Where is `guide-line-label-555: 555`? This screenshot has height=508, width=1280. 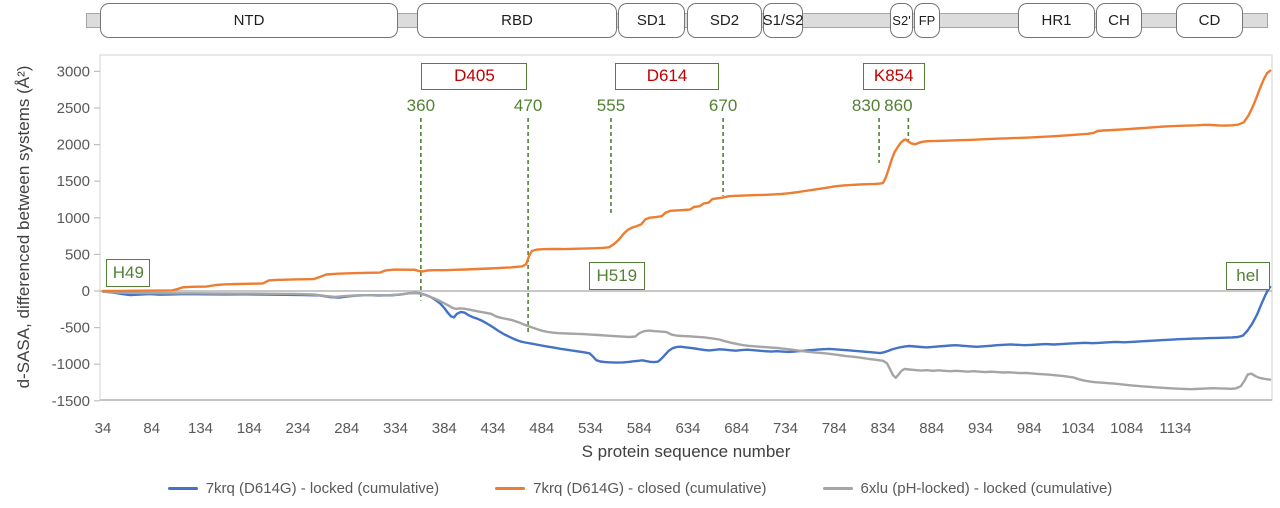 guide-line-label-555: 555 is located at coordinates (611, 105).